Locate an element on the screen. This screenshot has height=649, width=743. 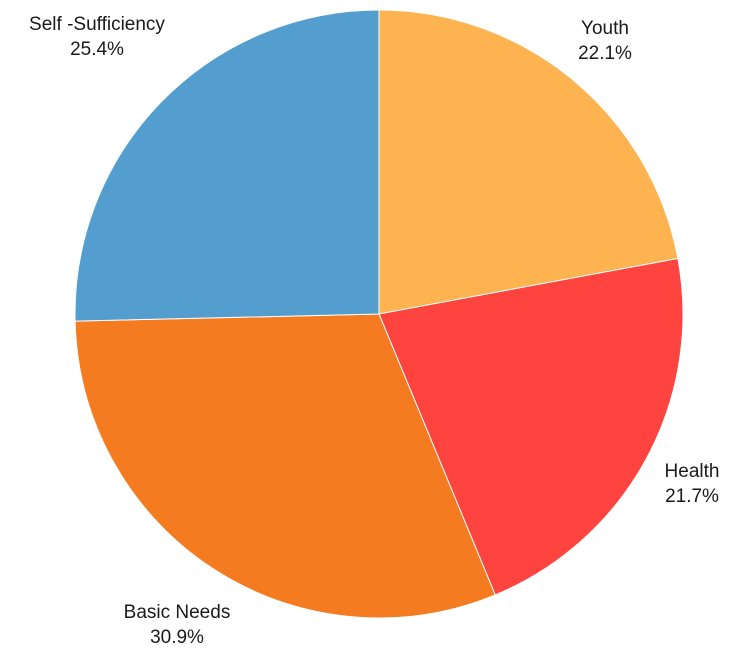
slice-label-health: Health is located at coordinates (692, 471).